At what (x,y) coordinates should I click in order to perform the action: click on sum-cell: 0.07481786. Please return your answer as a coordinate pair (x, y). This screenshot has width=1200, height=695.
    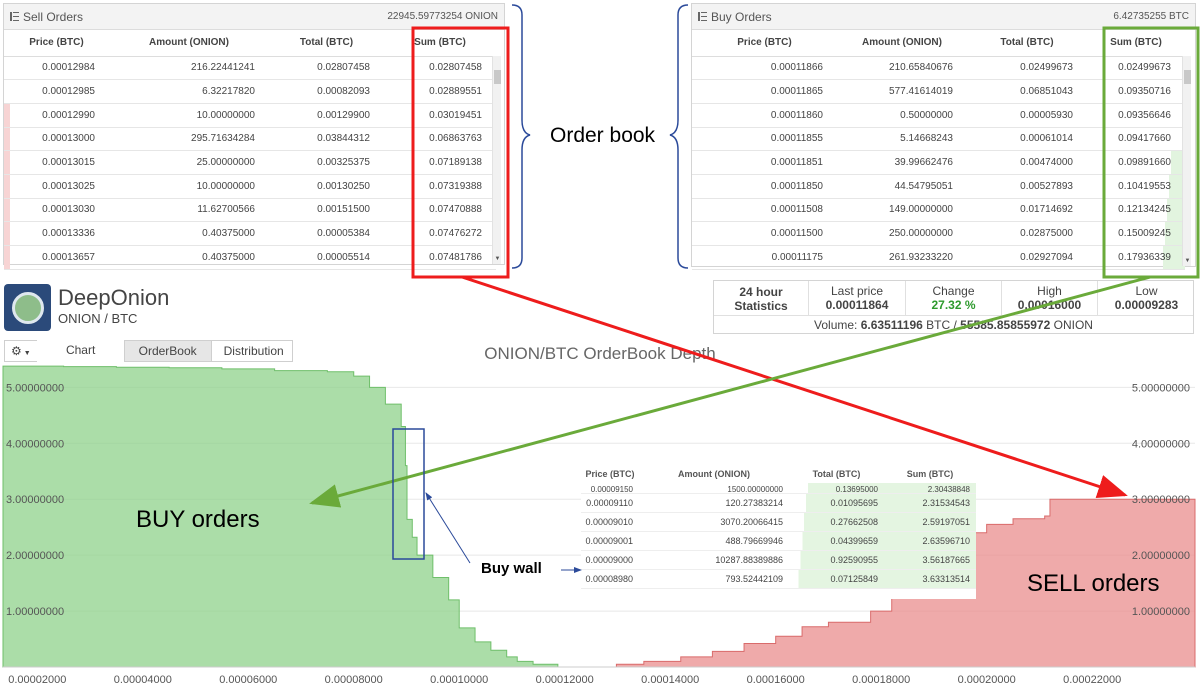
    Looking at the image, I should click on (440, 257).